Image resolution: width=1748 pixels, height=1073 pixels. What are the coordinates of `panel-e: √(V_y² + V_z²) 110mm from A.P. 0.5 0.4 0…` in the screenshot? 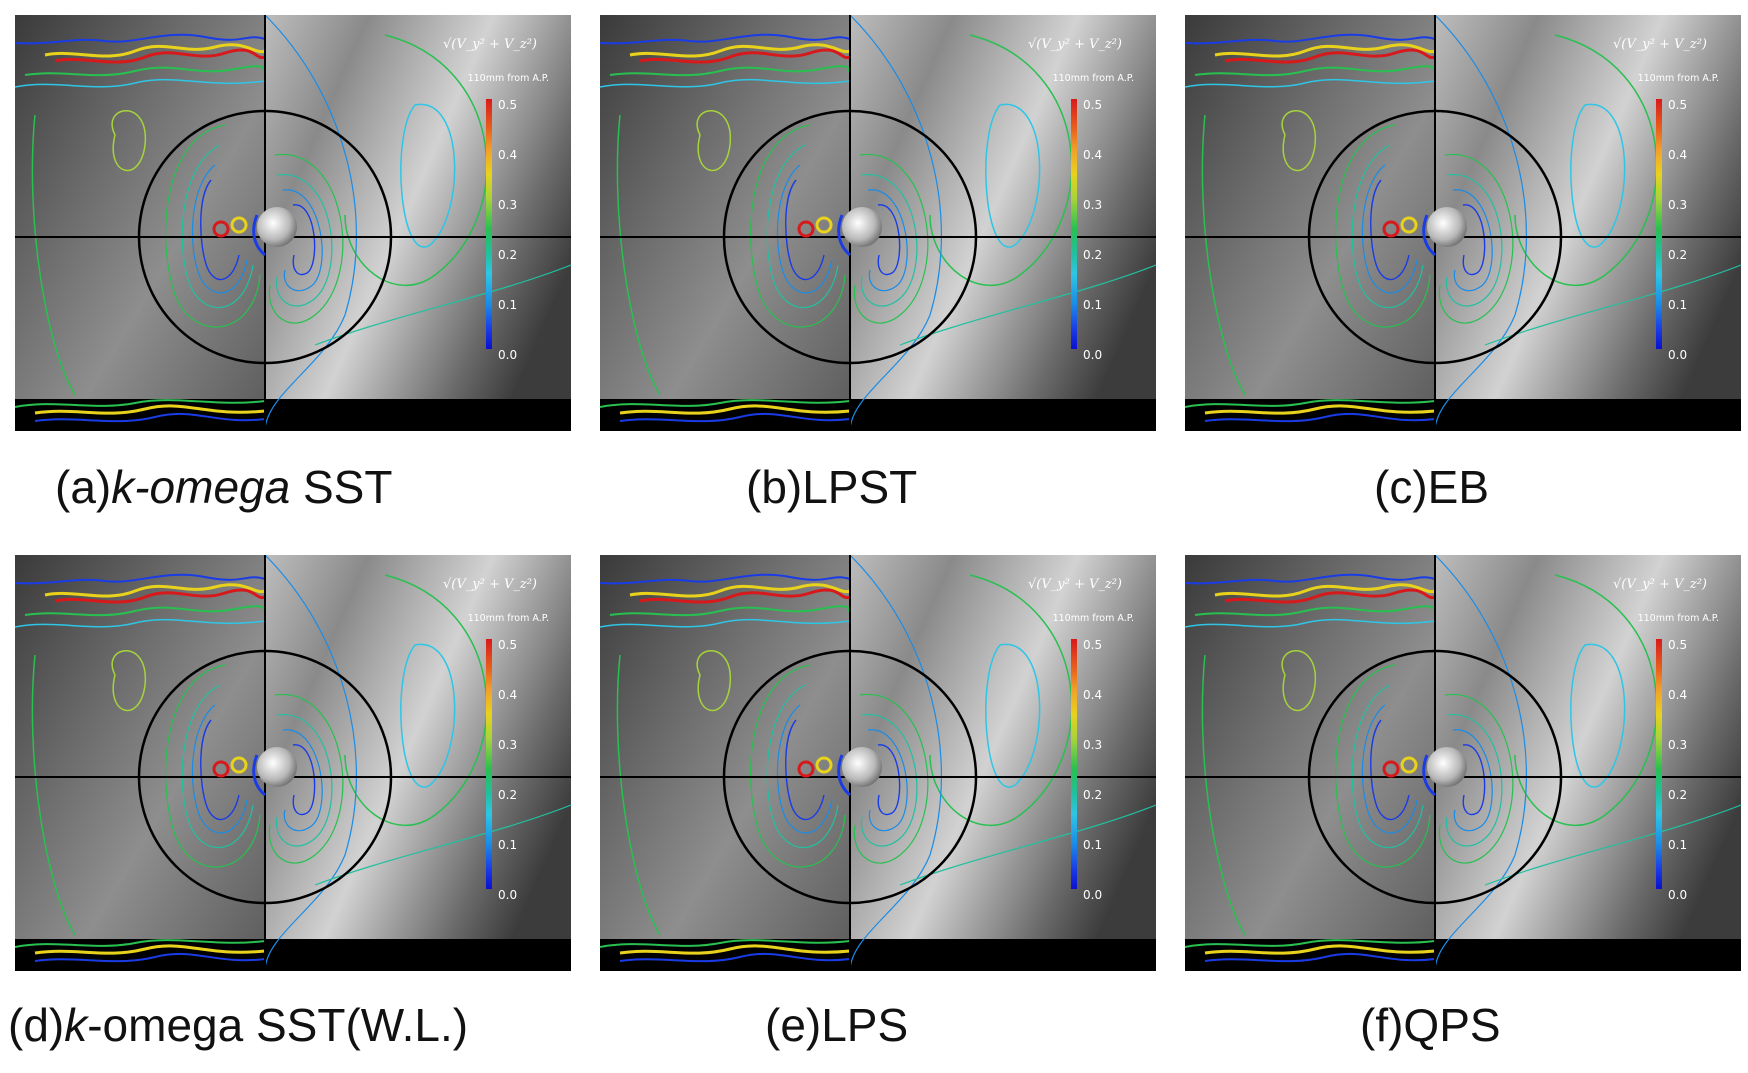 It's located at (878, 763).